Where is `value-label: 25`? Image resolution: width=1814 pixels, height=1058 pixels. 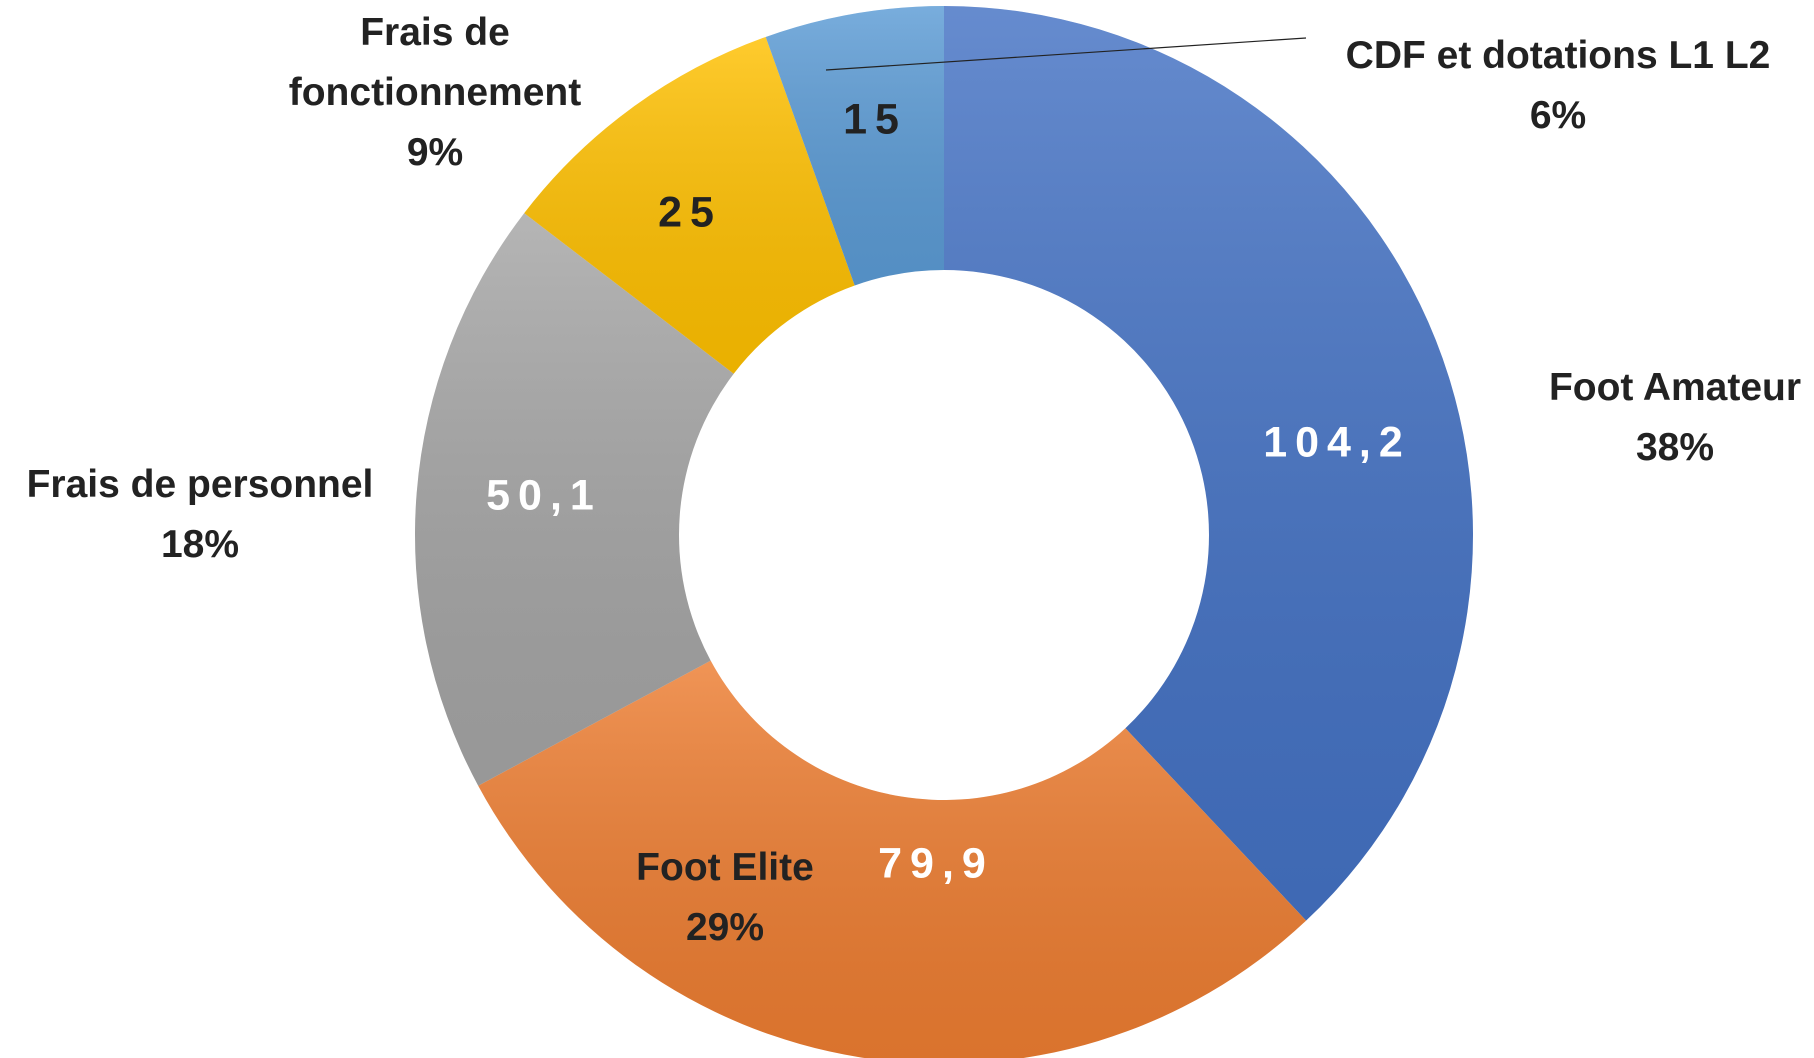
value-label: 25 is located at coordinates (690, 212).